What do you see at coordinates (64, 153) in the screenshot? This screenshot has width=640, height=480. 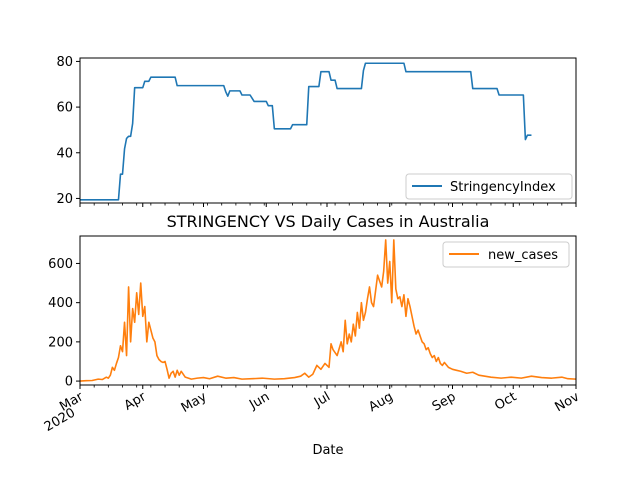 I see `stringency-y-tick-label: 40` at bounding box center [64, 153].